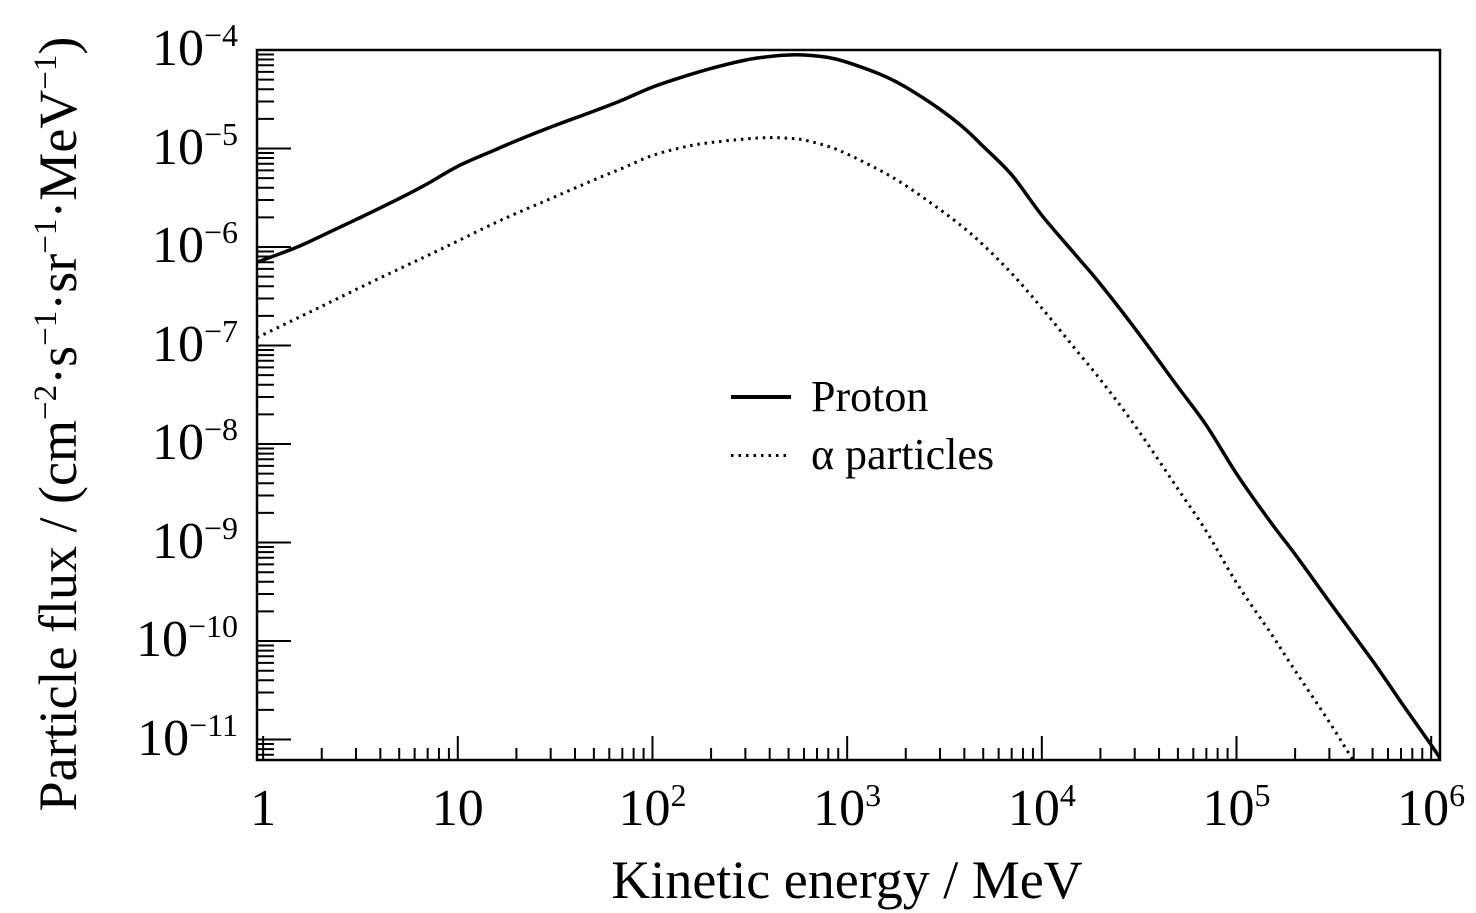  Describe the element at coordinates (1041, 807) in the screenshot. I see `x-tick-label: 10⁴` at that location.